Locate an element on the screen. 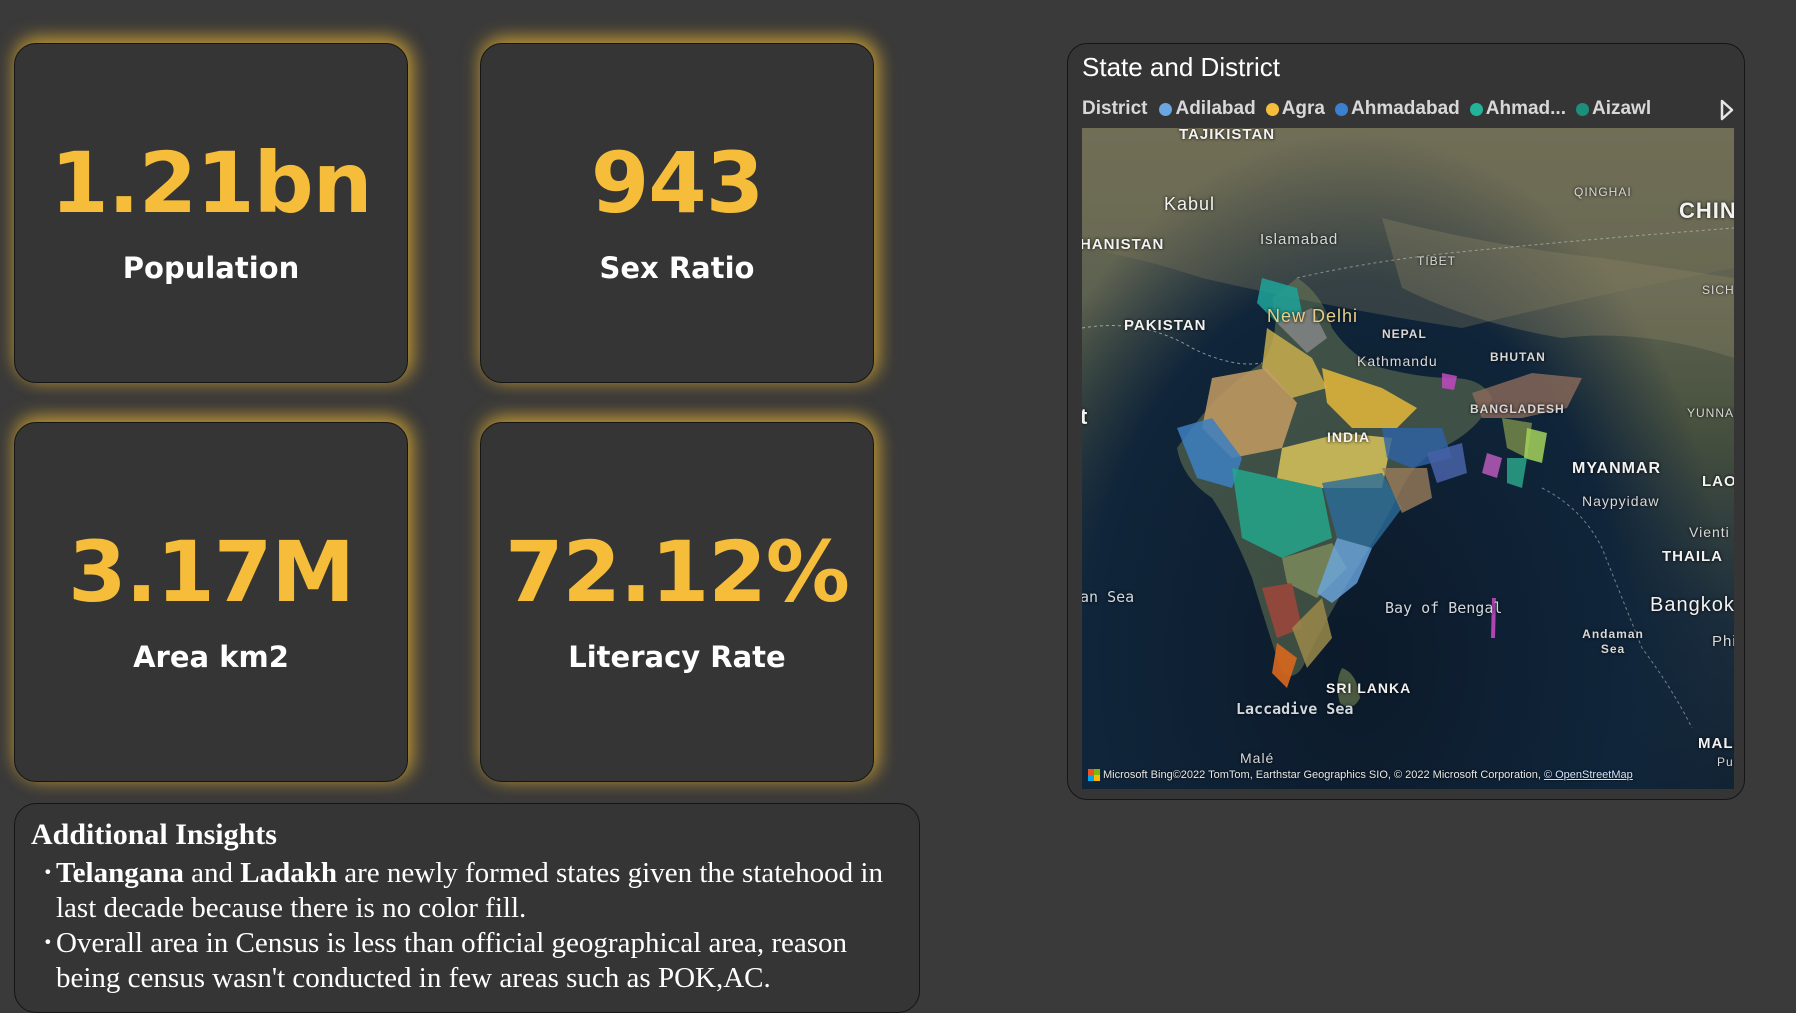 This screenshot has height=1013, width=1796. map-label: BANGLADESH is located at coordinates (1517, 409).